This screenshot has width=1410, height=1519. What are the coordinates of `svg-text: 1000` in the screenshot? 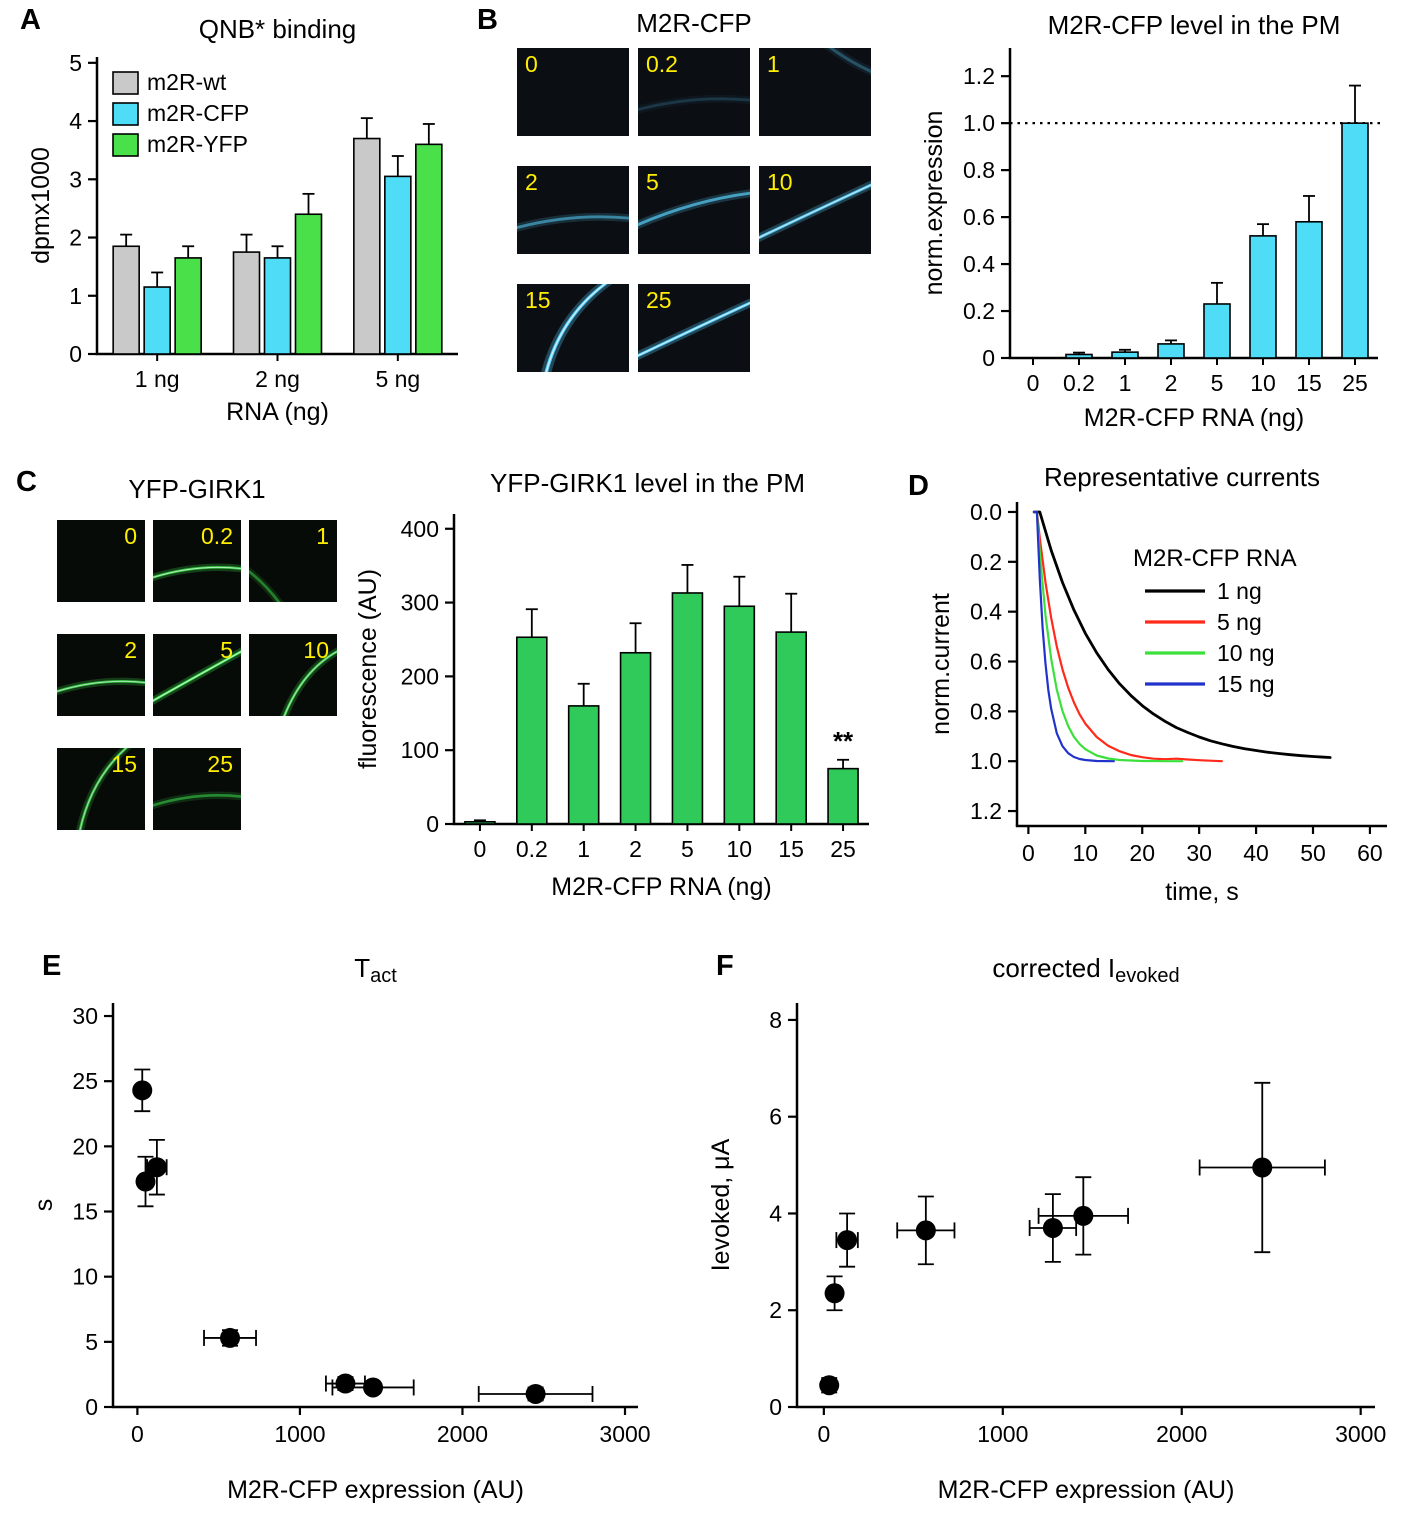 It's located at (299, 1434).